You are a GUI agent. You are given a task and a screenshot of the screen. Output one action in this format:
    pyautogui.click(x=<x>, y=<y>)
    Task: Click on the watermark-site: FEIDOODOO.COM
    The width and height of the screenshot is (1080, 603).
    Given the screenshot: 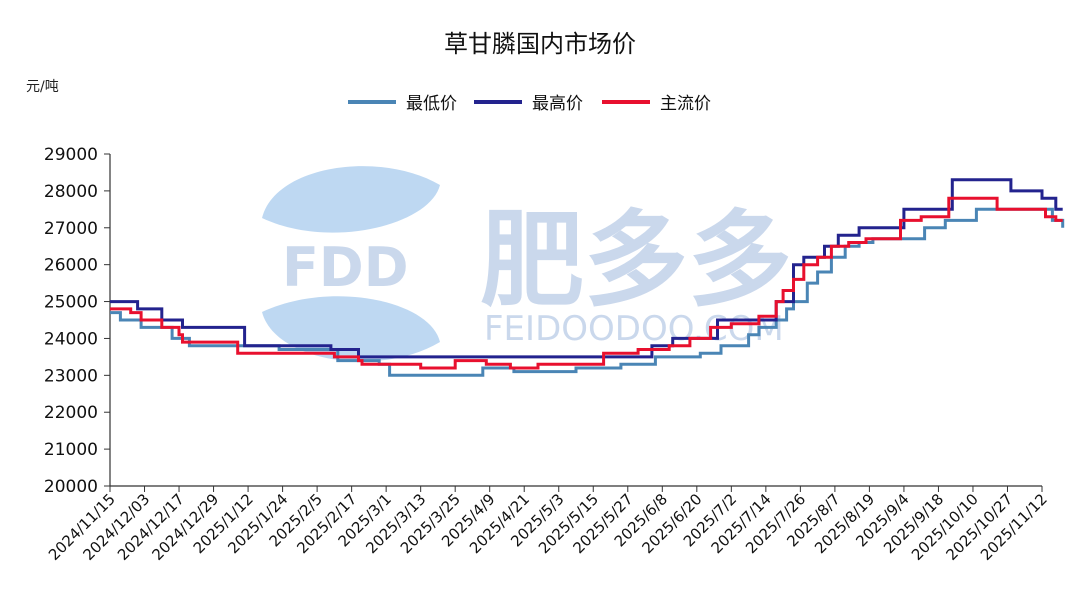 What is the action you would take?
    pyautogui.click(x=634, y=329)
    